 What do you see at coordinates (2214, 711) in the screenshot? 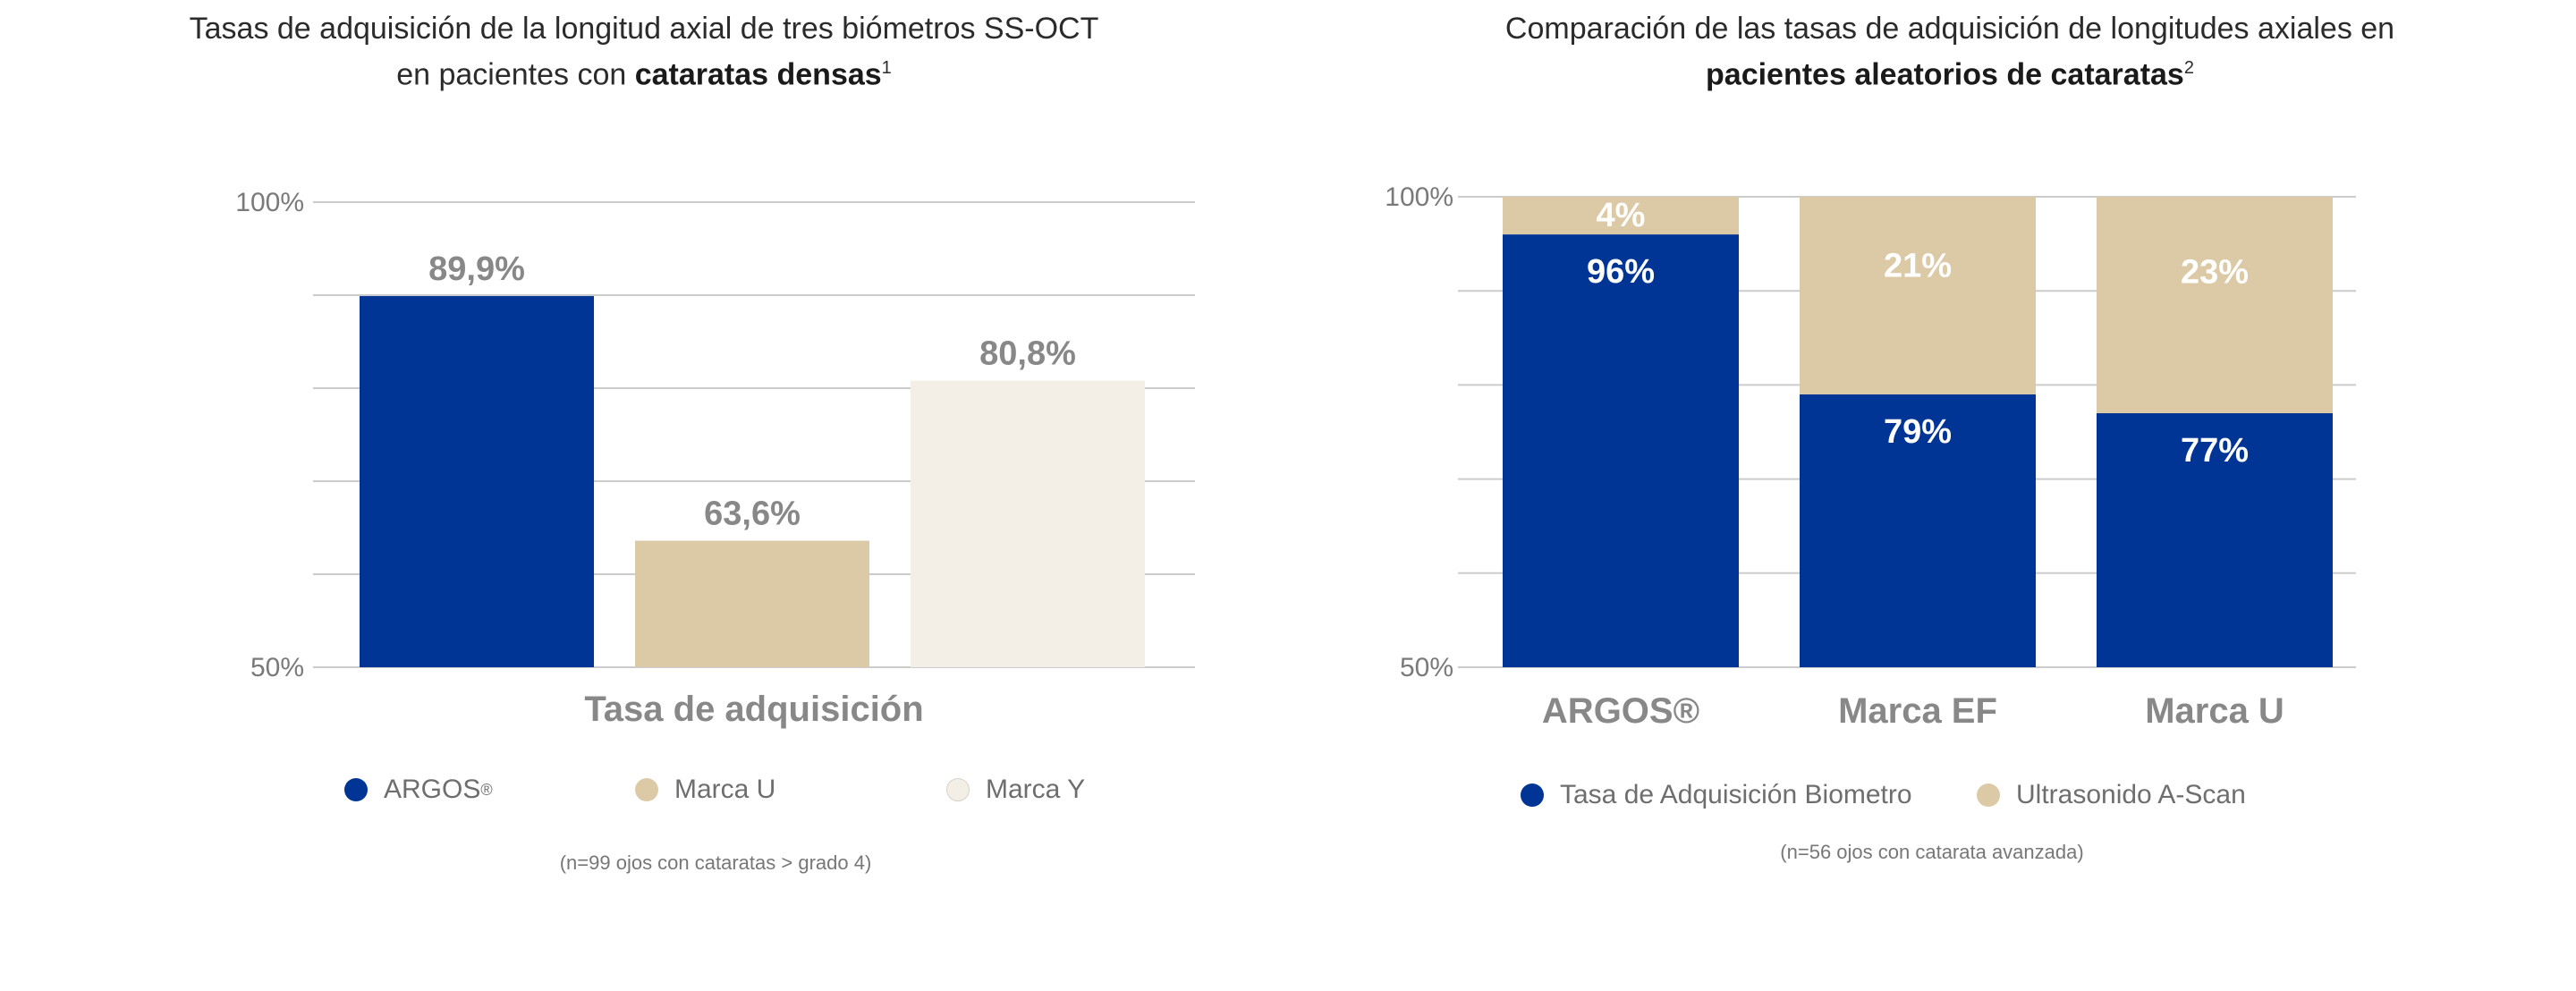
I see `right-category-label-marca-u: Marca U` at bounding box center [2214, 711].